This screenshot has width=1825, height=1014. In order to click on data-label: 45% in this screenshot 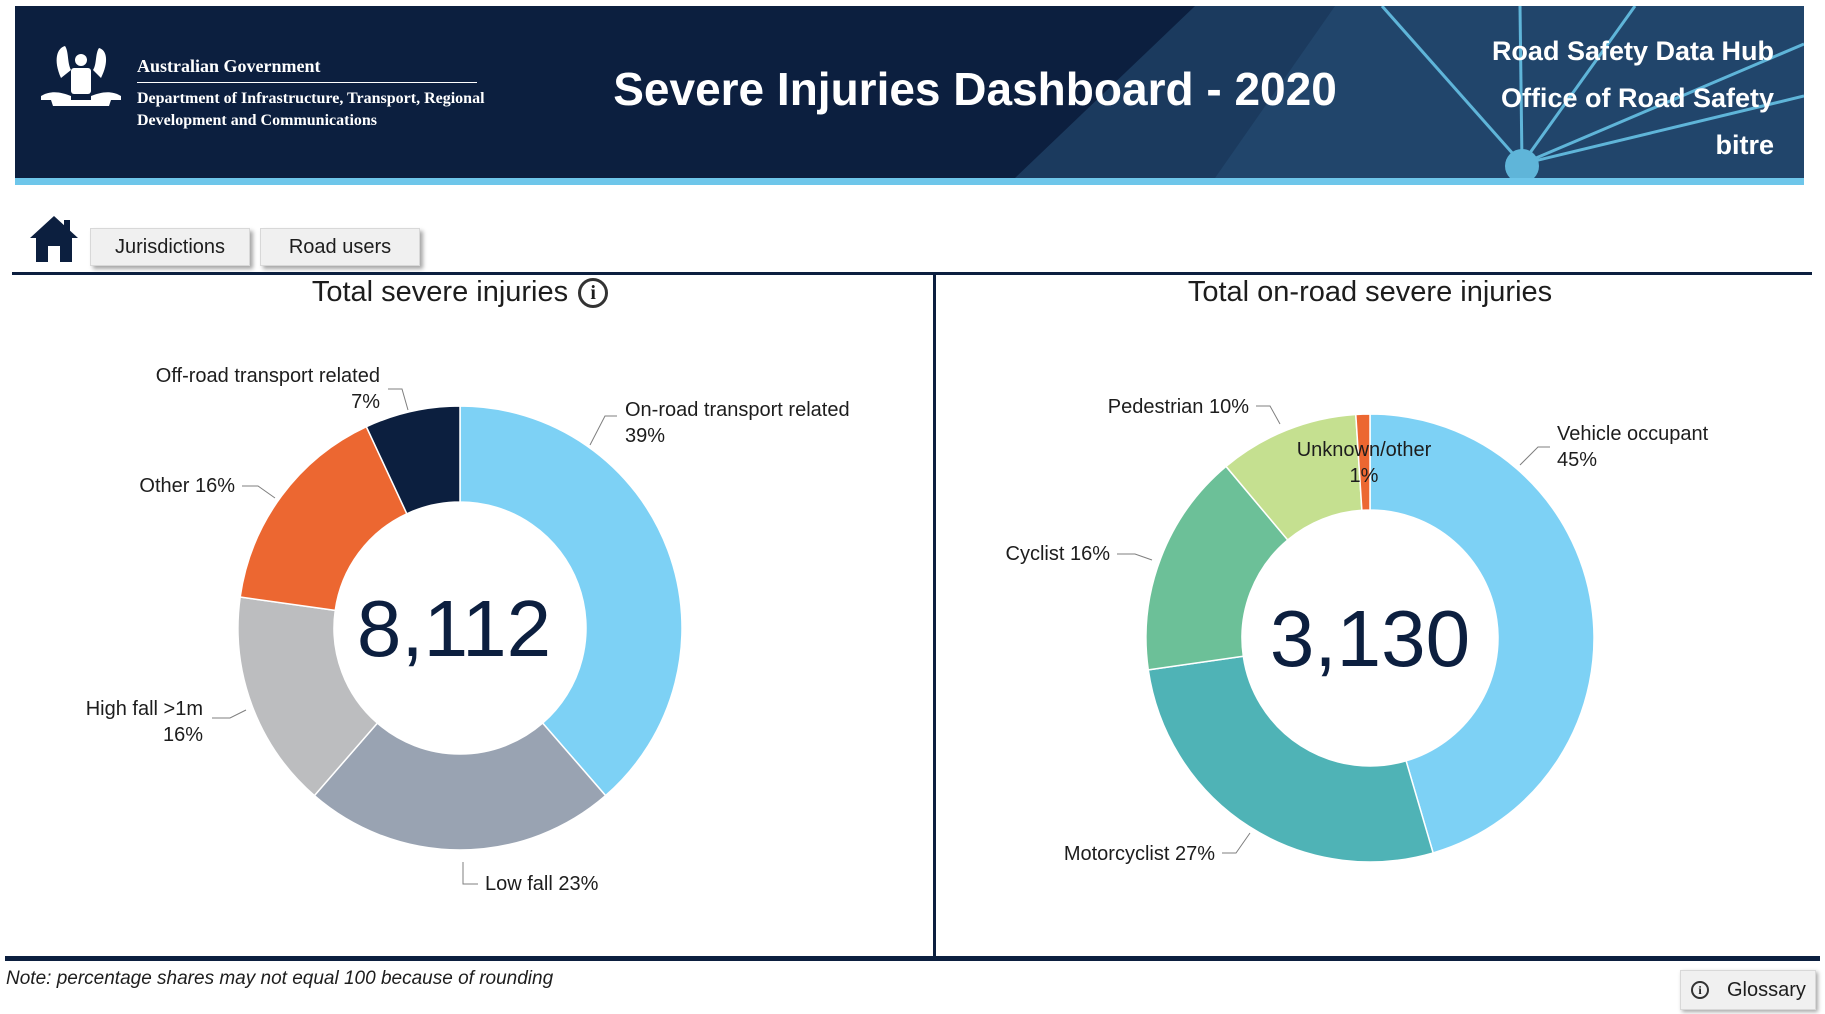, I will do `click(1577, 460)`.